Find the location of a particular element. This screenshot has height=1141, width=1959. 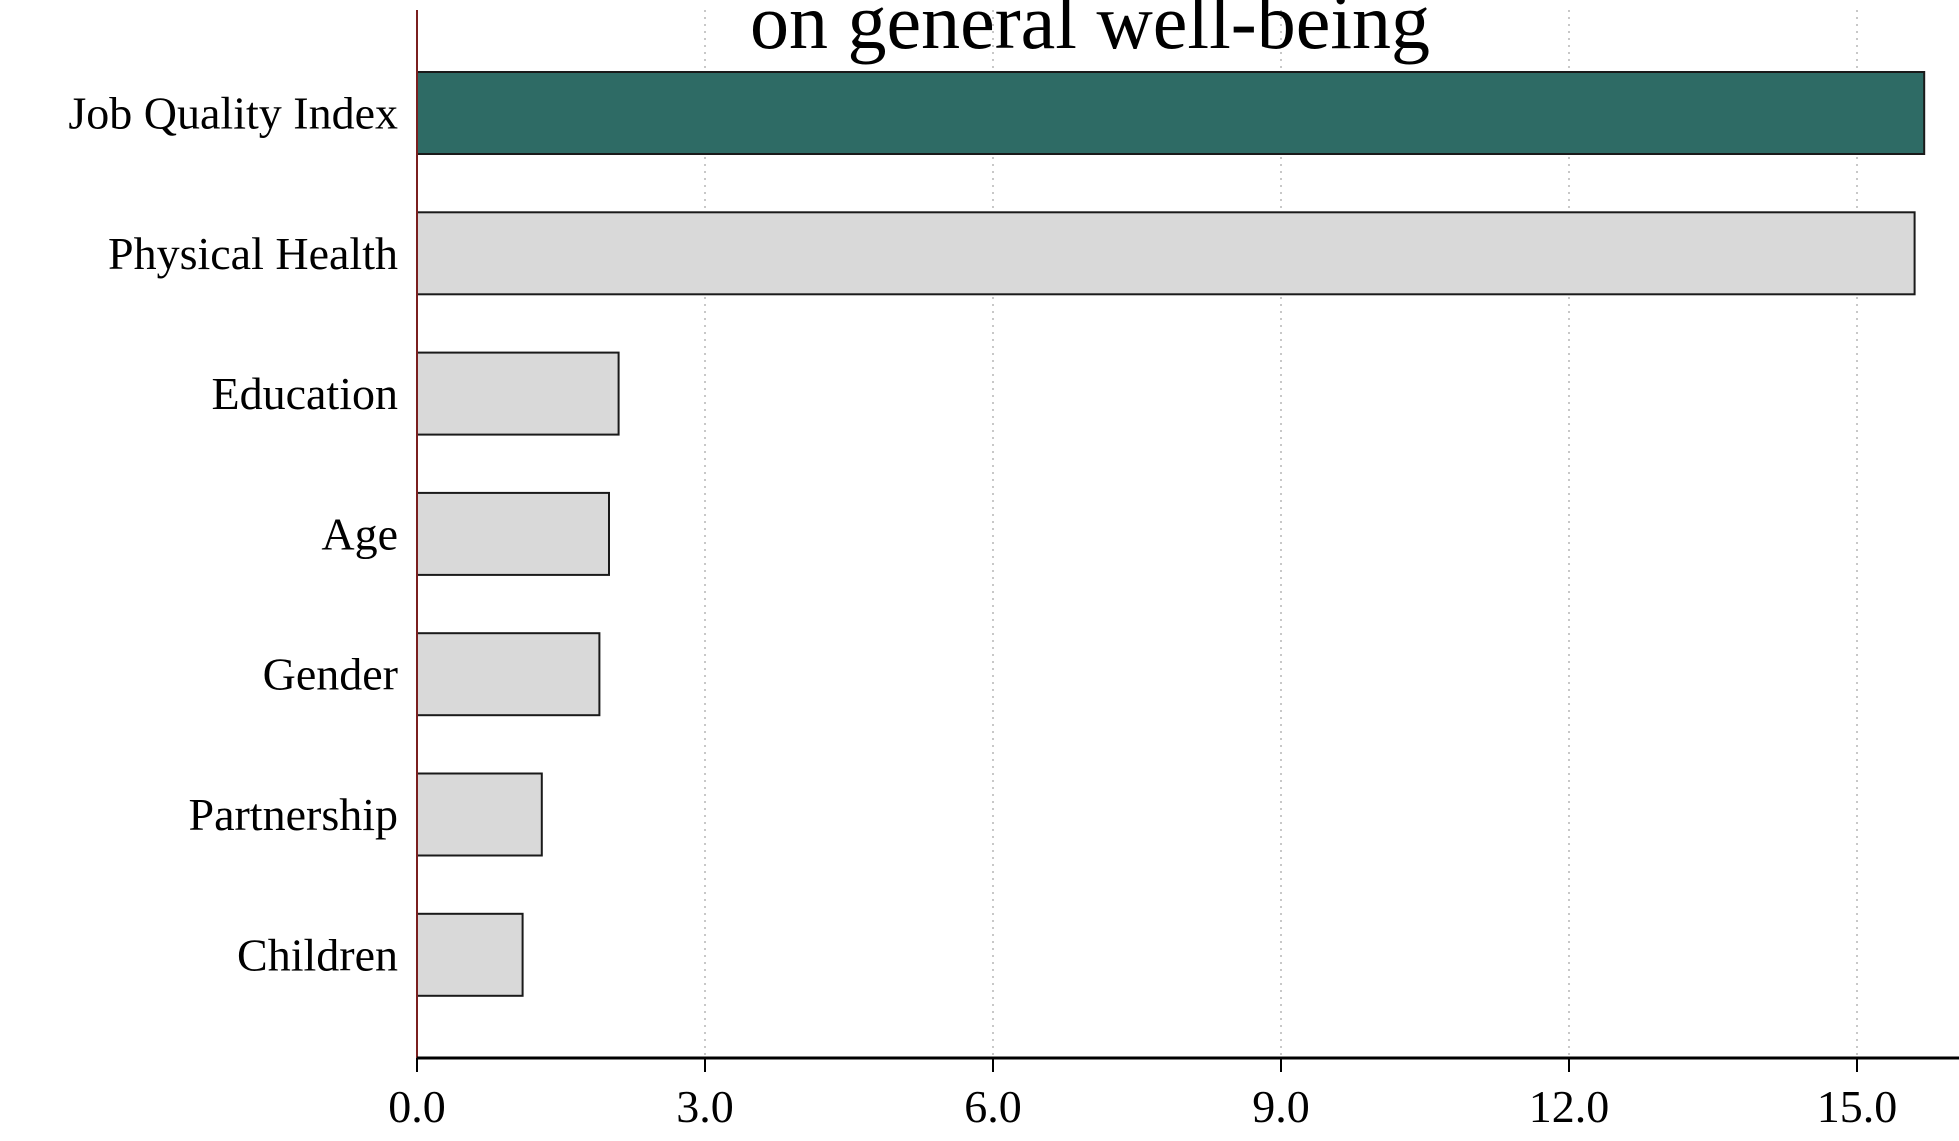

category-label: Partnership is located at coordinates (293, 814).